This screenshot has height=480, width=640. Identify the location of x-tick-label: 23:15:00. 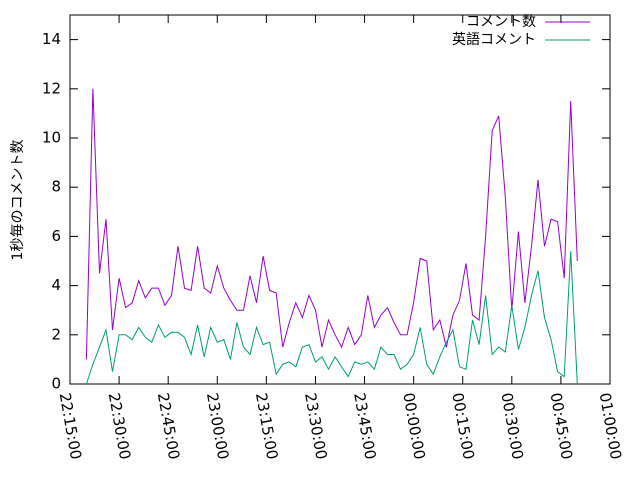
(266, 425).